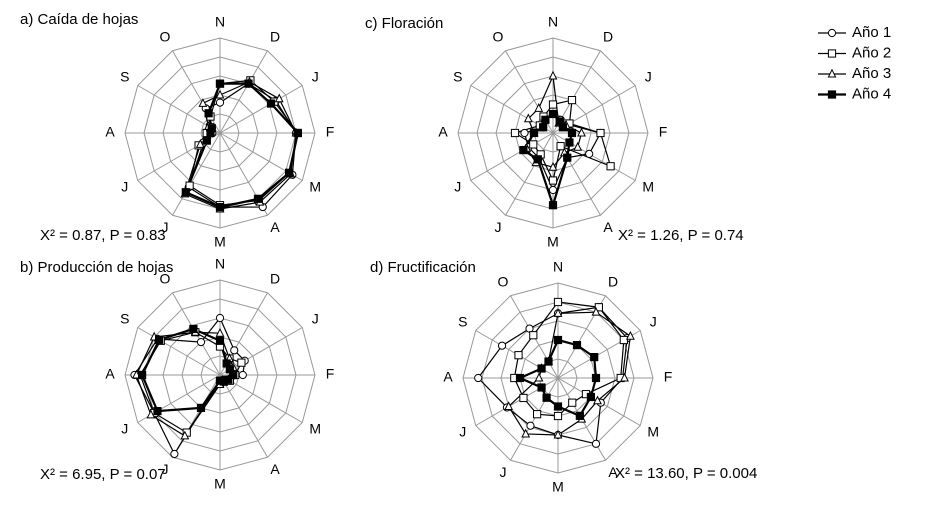 The height and width of the screenshot is (512, 944). What do you see at coordinates (457, 77) in the screenshot?
I see `category-label: S` at bounding box center [457, 77].